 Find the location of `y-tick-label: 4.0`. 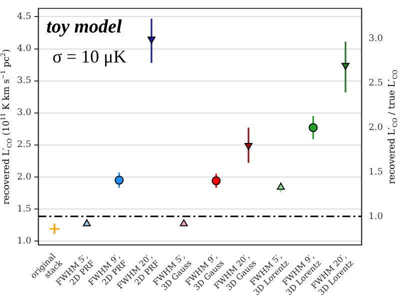

y-tick-label: 4.0 is located at coordinates (24, 49).